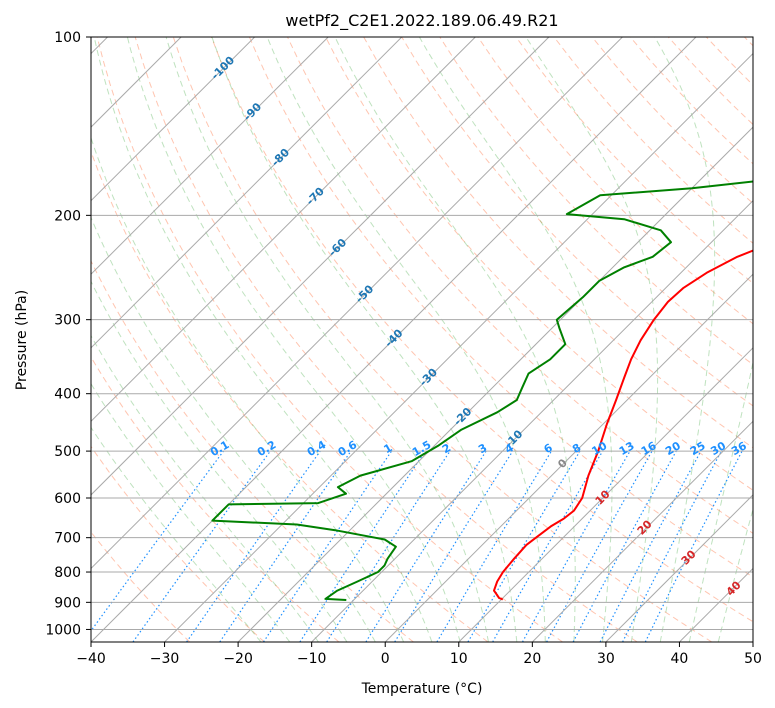  I want to click on y-tick-label: 100, so click(67, 38).